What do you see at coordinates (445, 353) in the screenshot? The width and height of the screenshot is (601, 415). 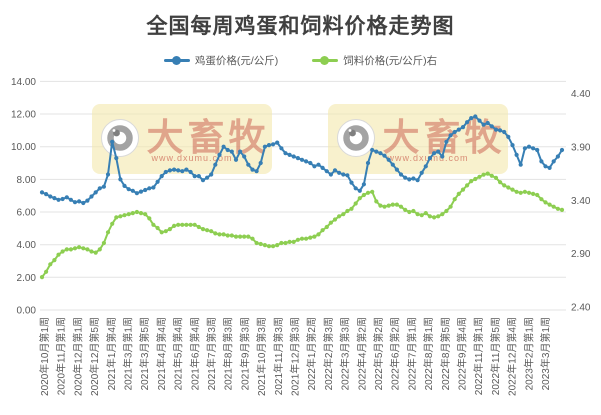 I see `svg-text: 2022年8月第5周` at bounding box center [445, 353].